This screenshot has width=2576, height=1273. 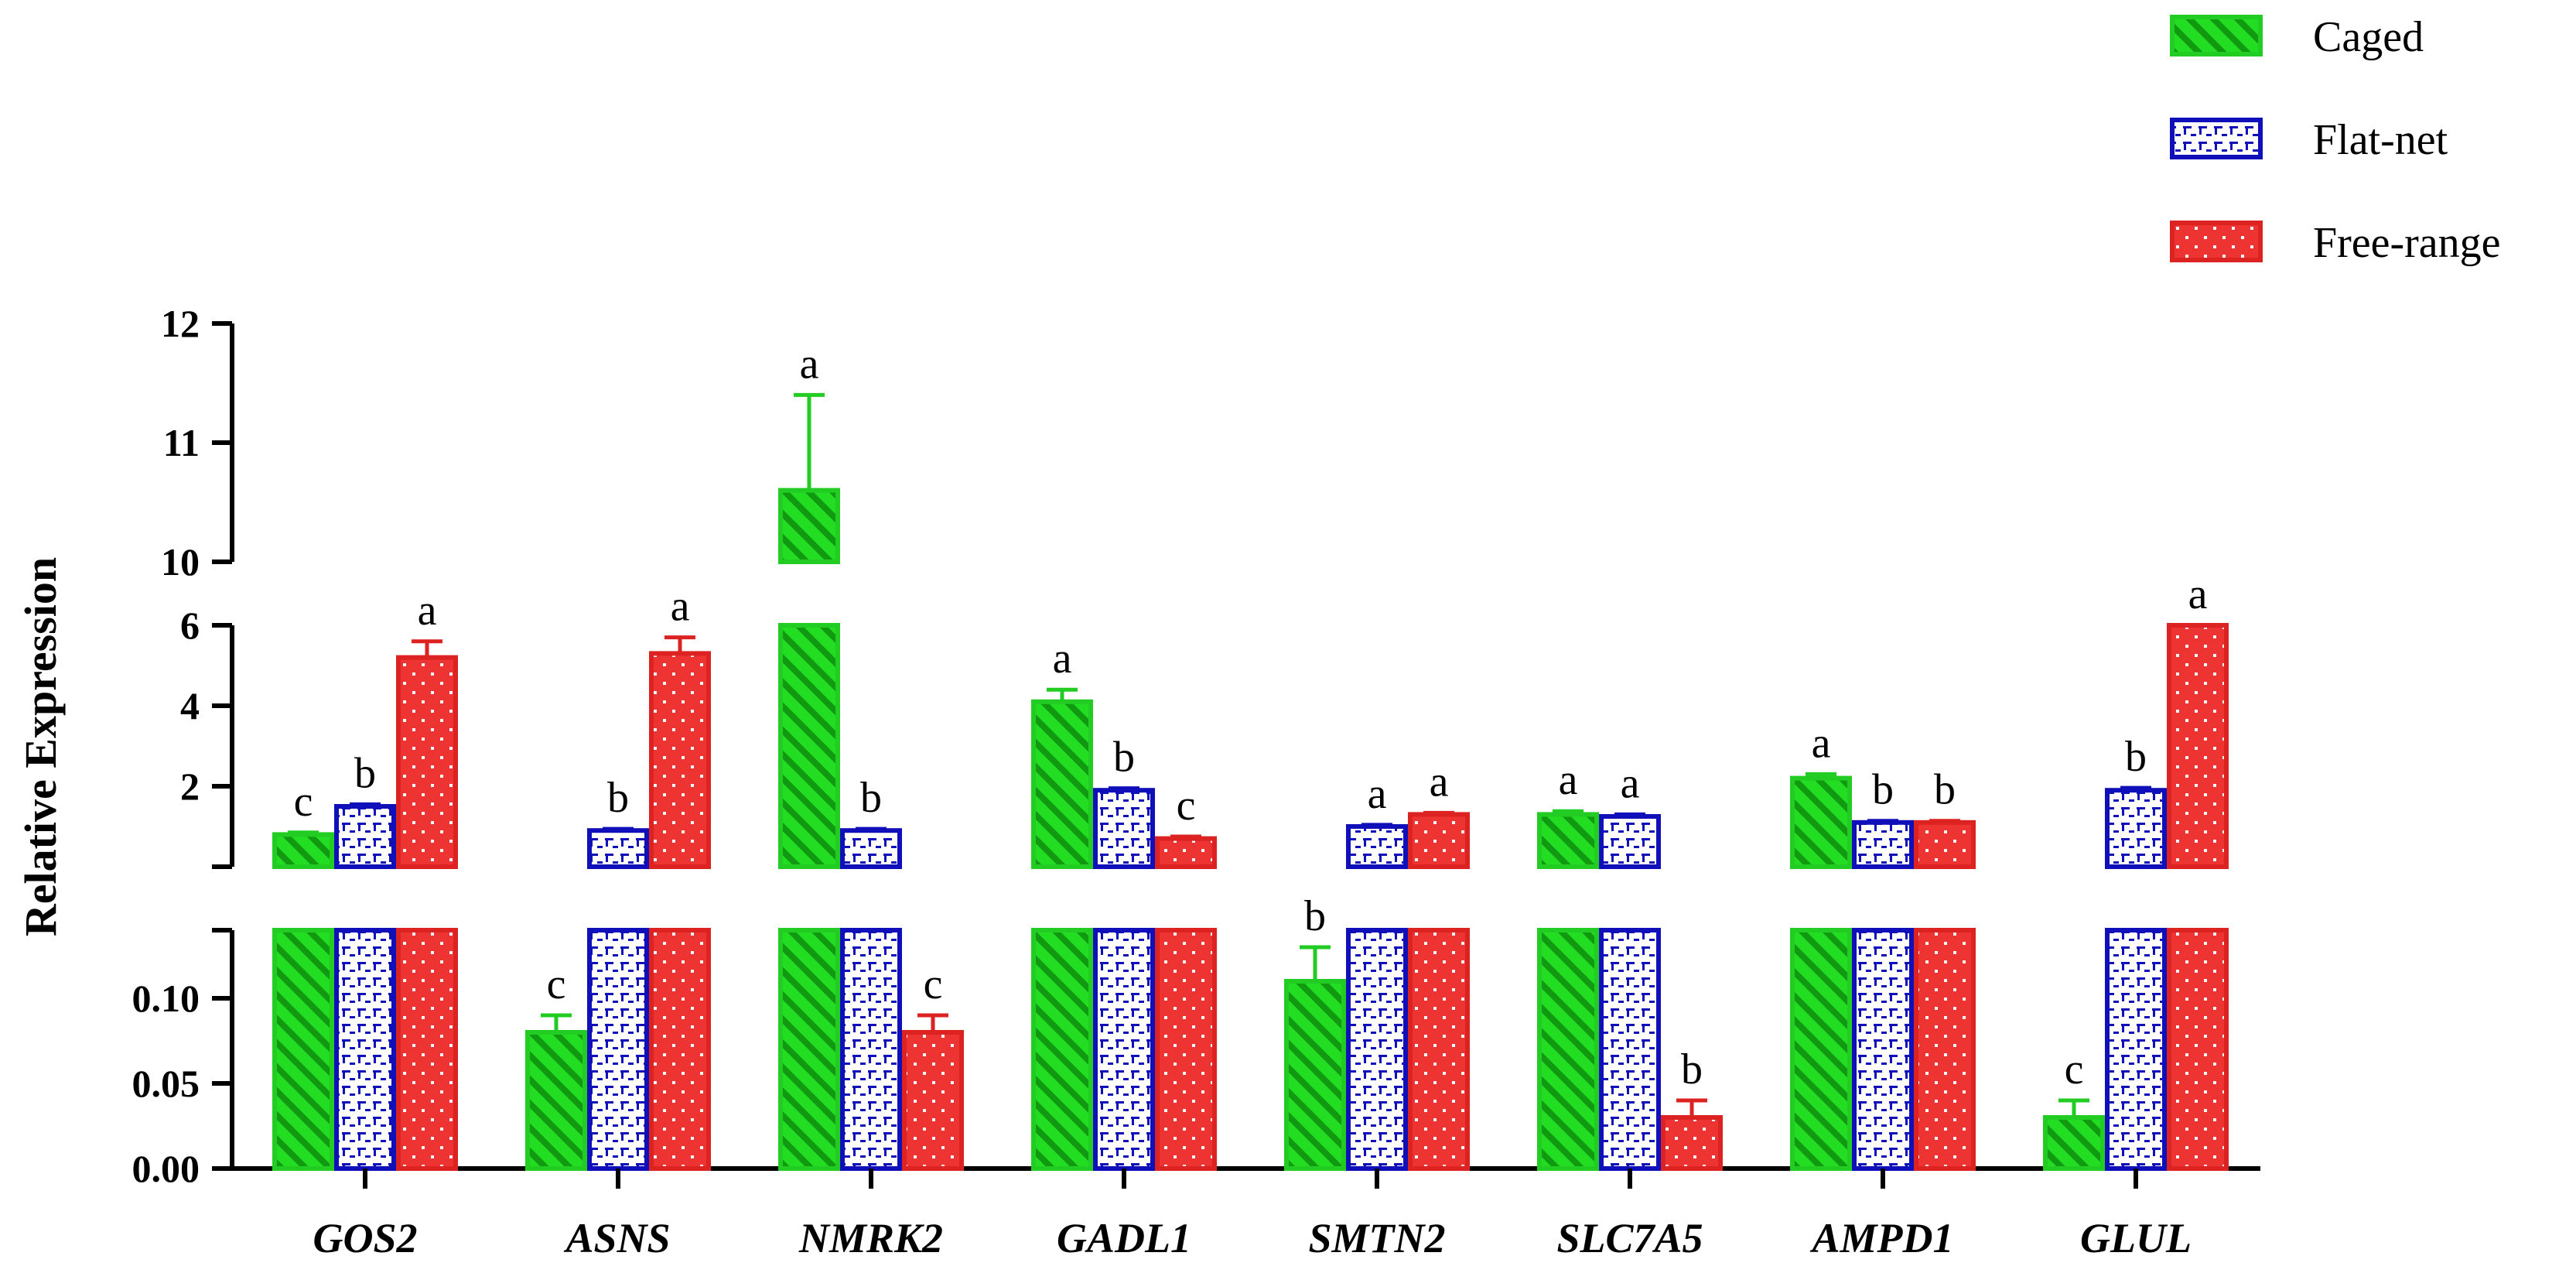 What do you see at coordinates (166, 998) in the screenshot?
I see `y-tick-label: 0.10` at bounding box center [166, 998].